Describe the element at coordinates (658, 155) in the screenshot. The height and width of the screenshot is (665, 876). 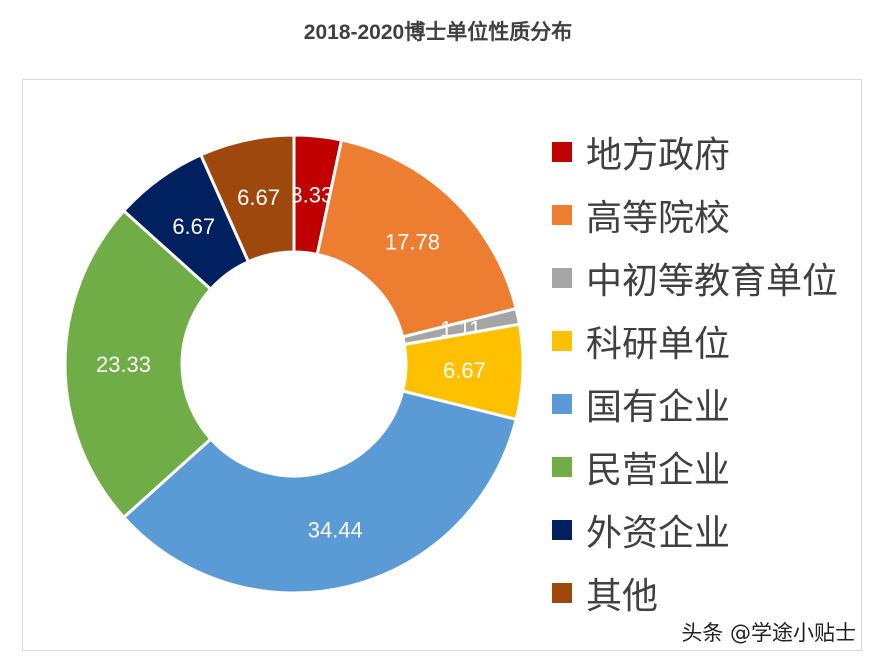
I see `legend-label: 地方政府` at that location.